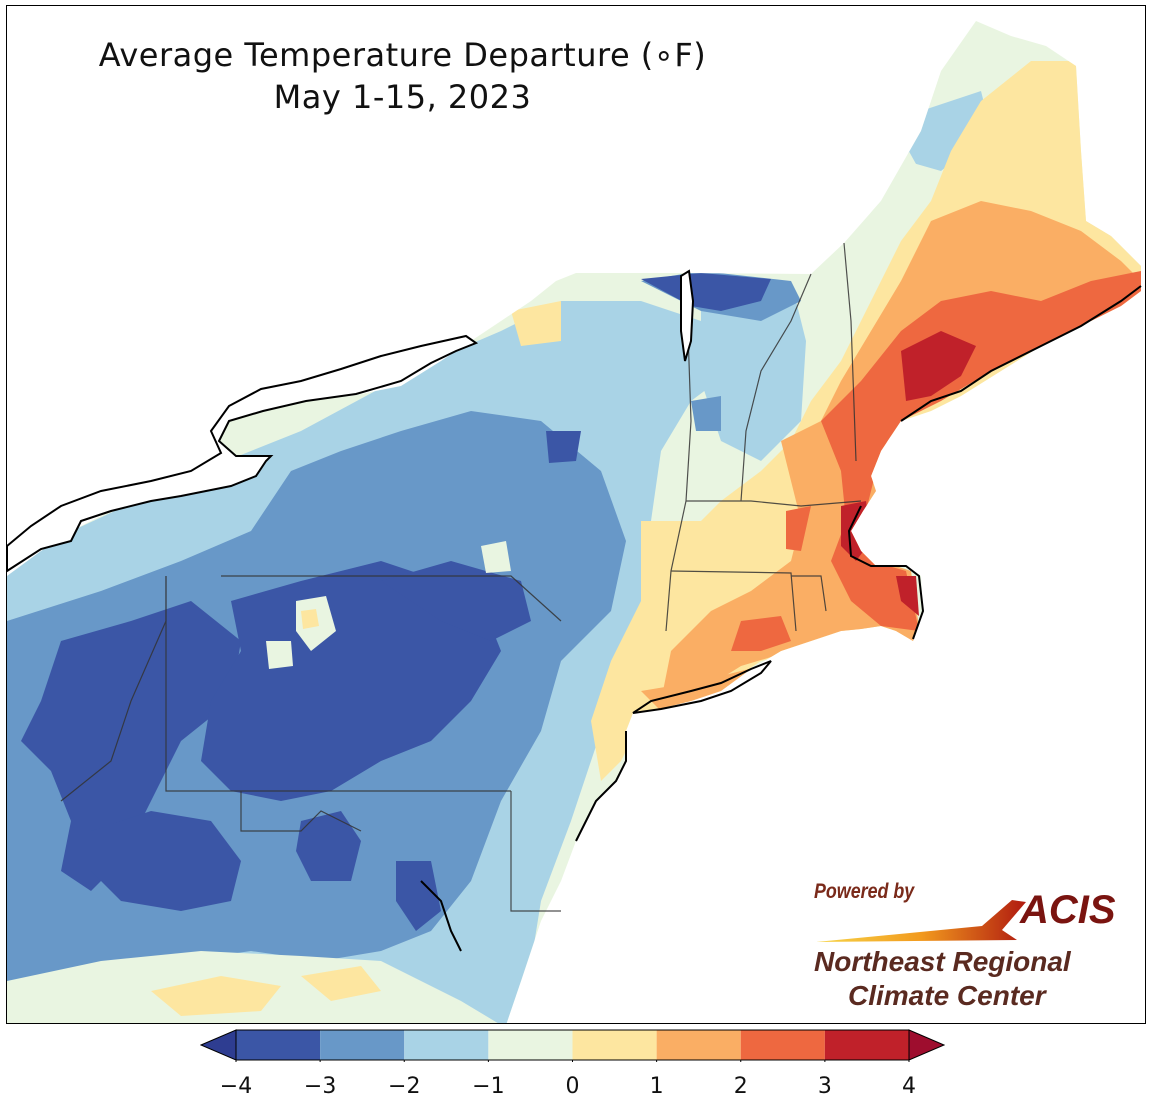 The image size is (1151, 1111). I want to click on colorbar-tick-label: 0, so click(572, 1086).